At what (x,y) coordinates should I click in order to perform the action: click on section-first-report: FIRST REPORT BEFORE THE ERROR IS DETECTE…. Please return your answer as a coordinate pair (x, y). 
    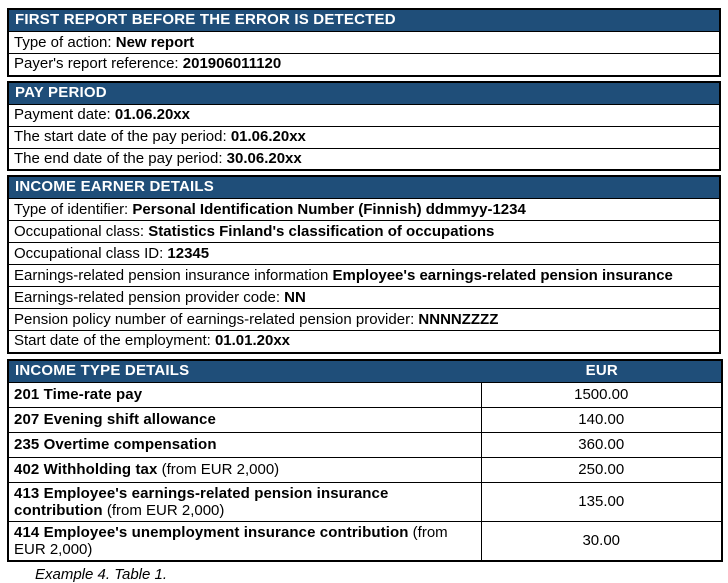
    Looking at the image, I should click on (364, 42).